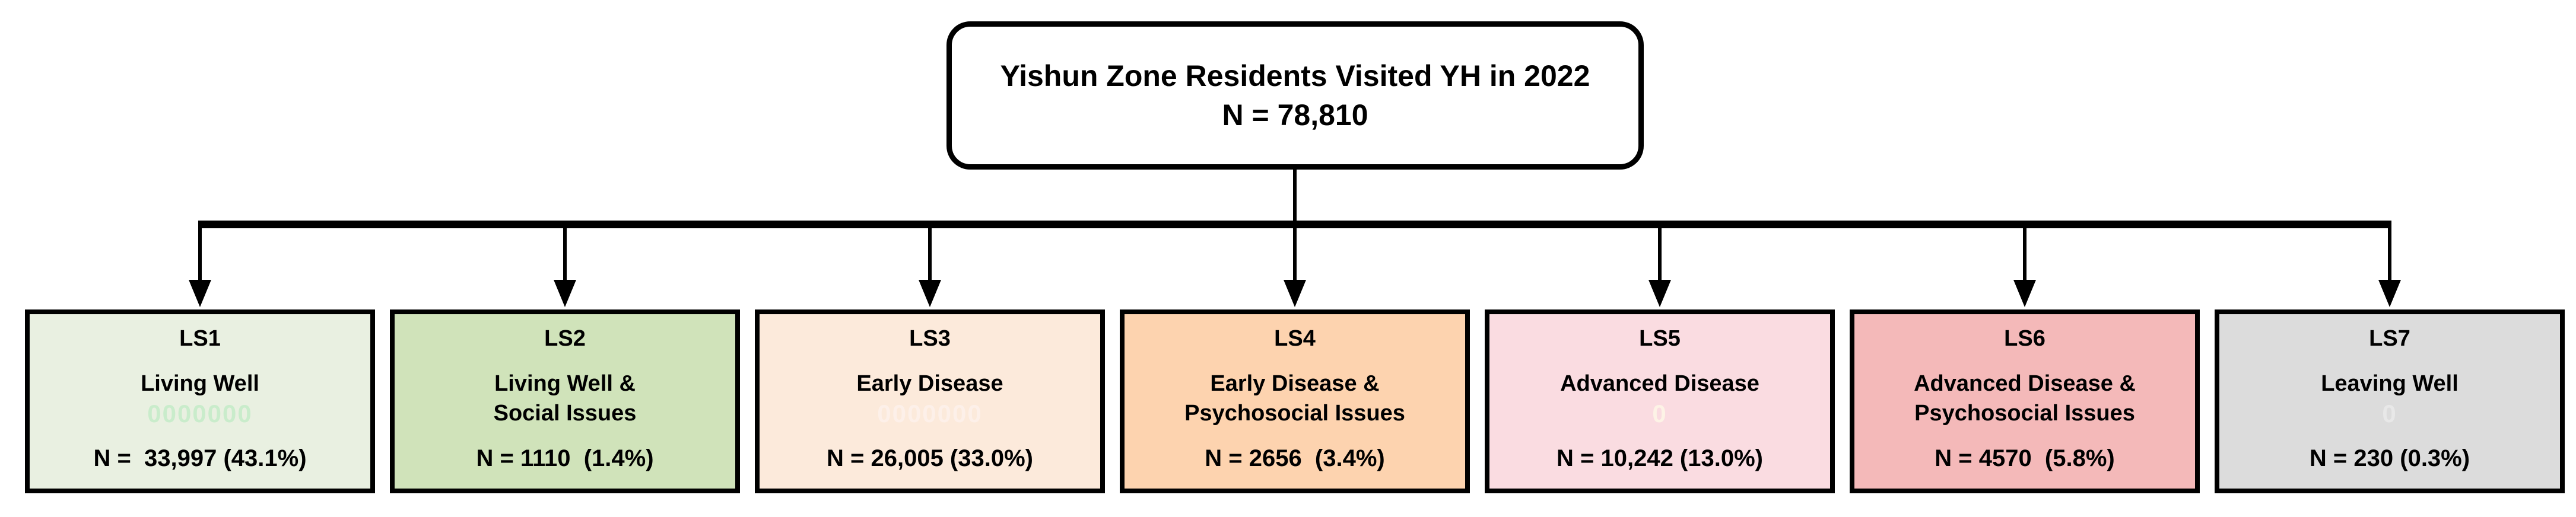 This screenshot has width=2576, height=517. Describe the element at coordinates (1294, 398) in the screenshot. I see `ls-title: Early Disease & Psychosocial Issues` at that location.